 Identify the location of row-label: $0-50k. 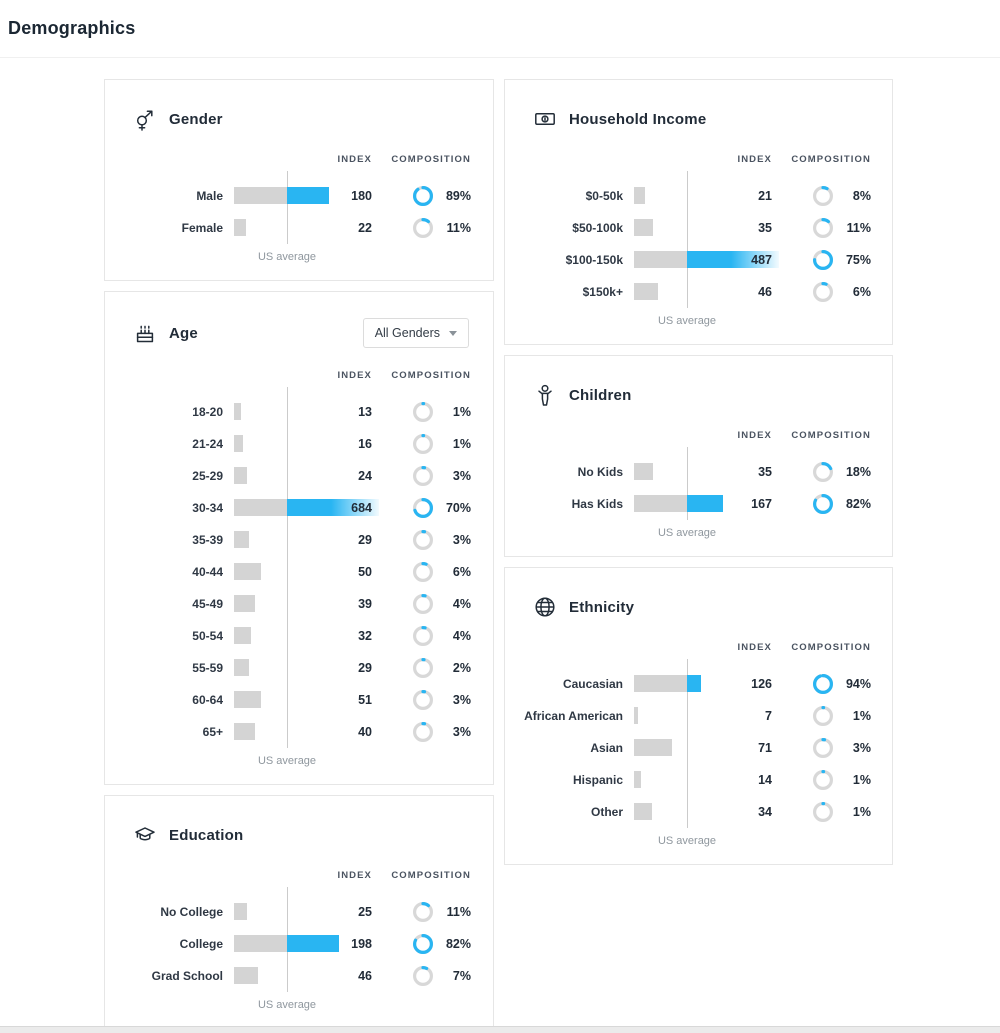
(604, 196).